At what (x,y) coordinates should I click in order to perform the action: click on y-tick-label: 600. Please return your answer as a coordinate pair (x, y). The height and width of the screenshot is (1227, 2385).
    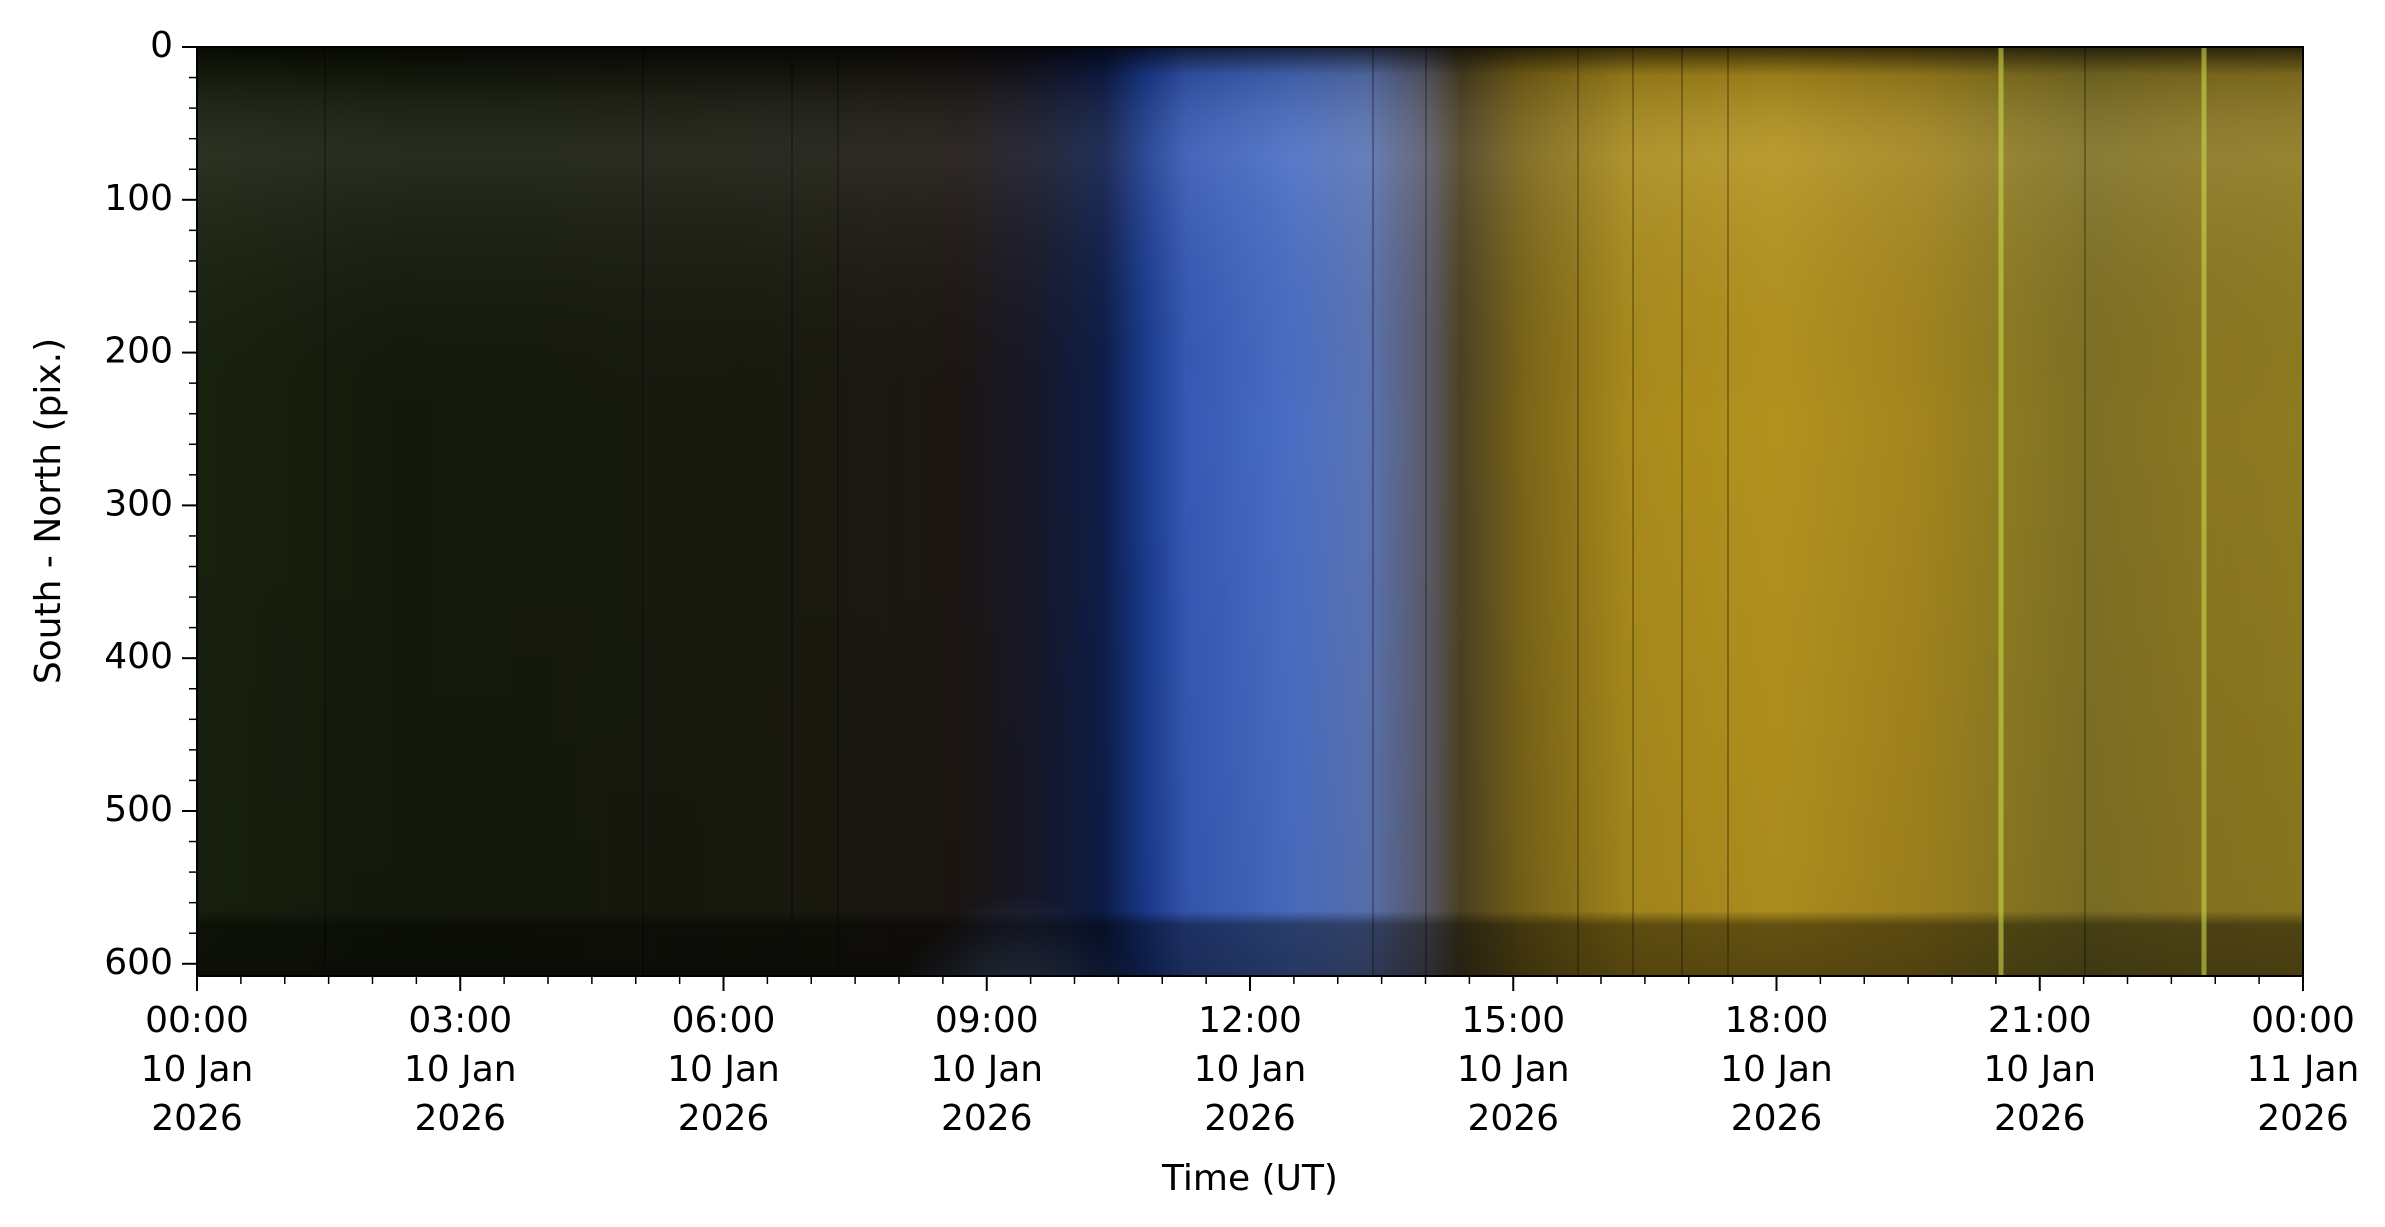
    Looking at the image, I should click on (138, 962).